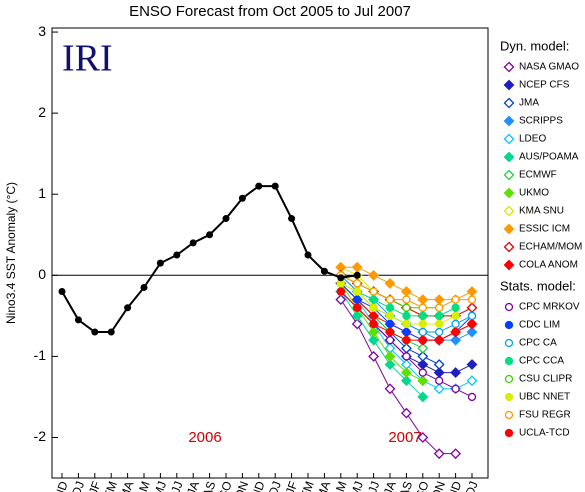  I want to click on legend-item: SCRIPPS, so click(533, 121).